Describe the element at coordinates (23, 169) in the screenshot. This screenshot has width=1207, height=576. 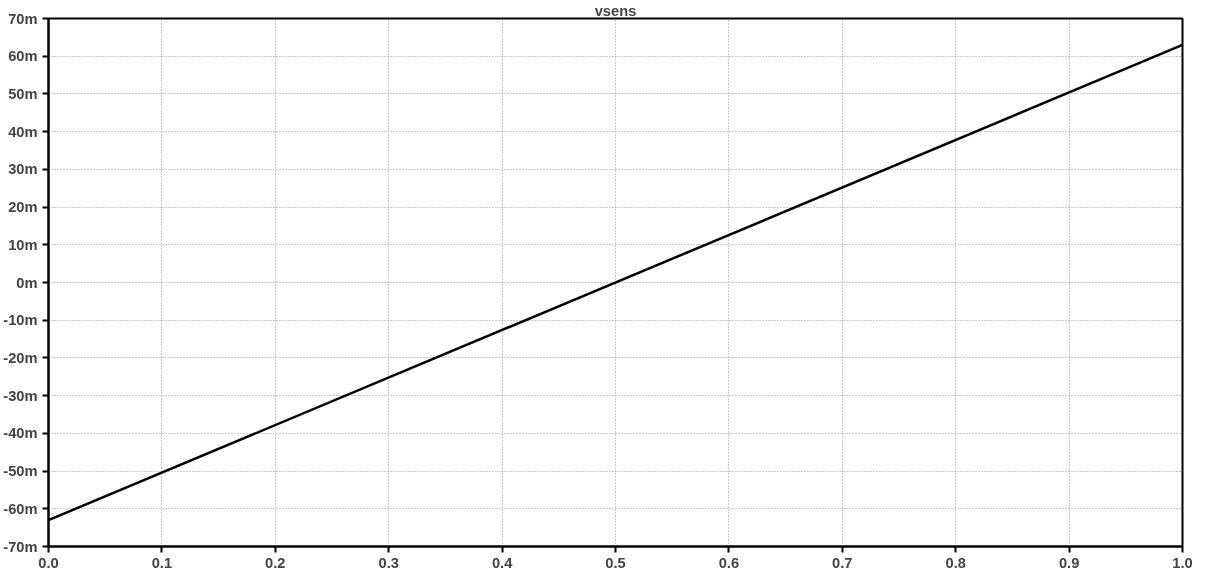
I see `y-tick-label: 30m` at that location.